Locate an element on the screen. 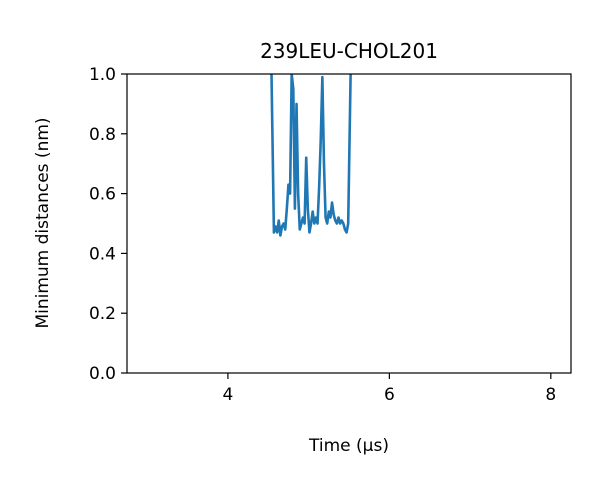 This screenshot has height=500, width=600. y-axis: 0.0 0.2 0.4 0.6 0.8 1.0 is located at coordinates (108, 224).